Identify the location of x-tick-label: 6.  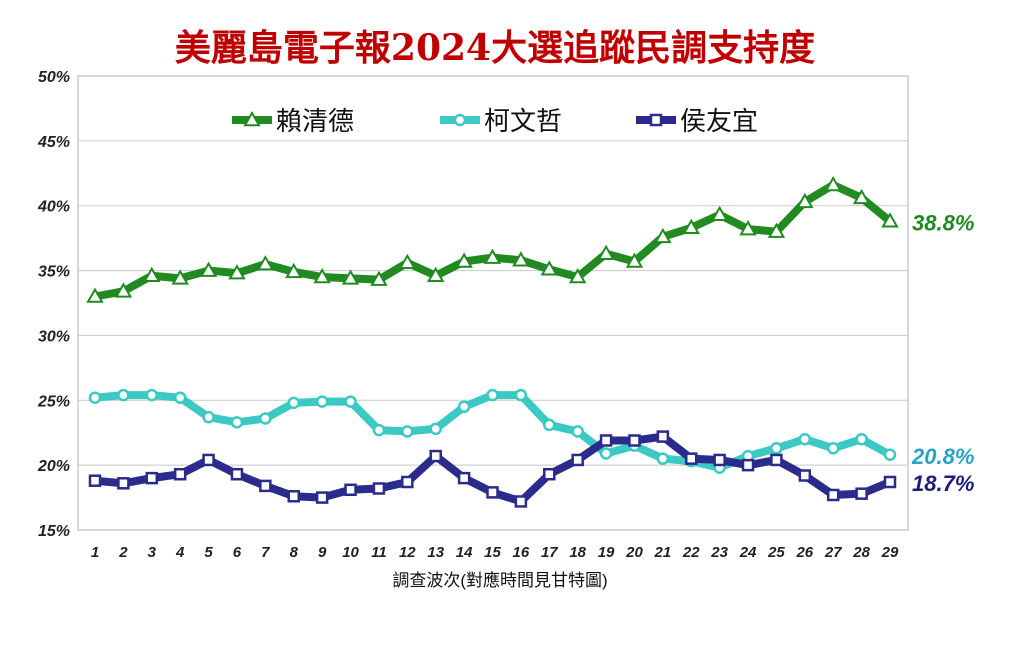
(237, 552).